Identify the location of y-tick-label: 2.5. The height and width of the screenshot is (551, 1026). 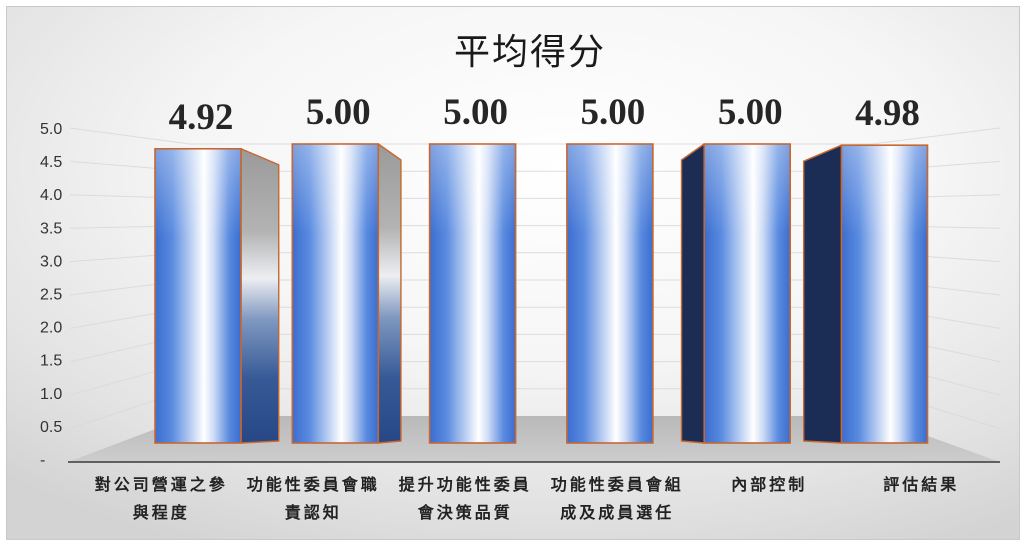
(51, 295).